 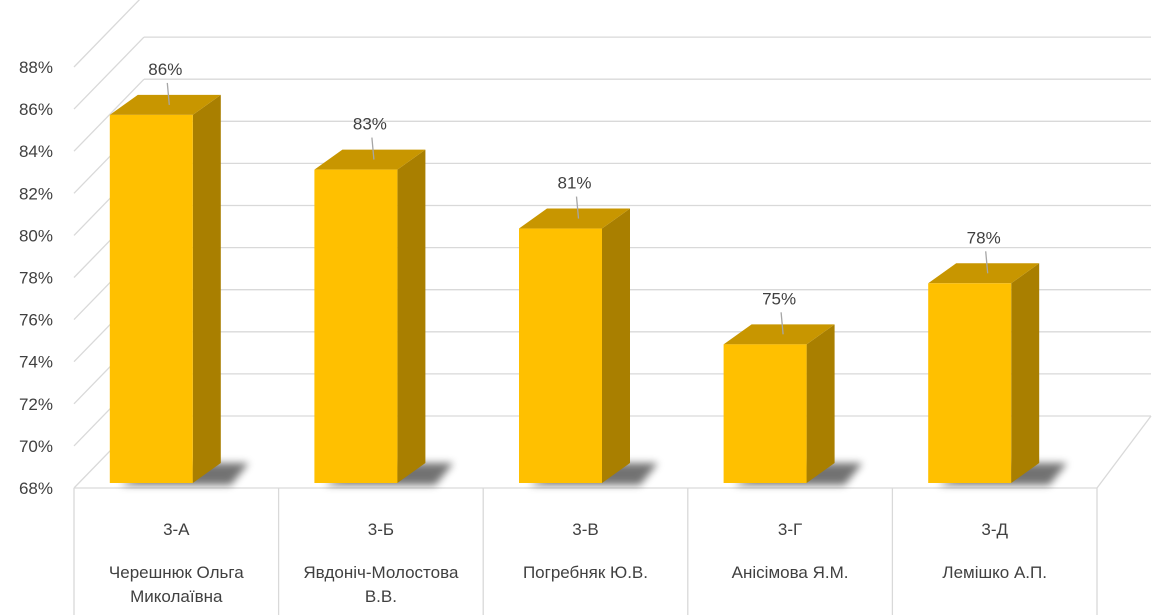 What do you see at coordinates (994, 529) in the screenshot?
I see `category-code: 3-Д` at bounding box center [994, 529].